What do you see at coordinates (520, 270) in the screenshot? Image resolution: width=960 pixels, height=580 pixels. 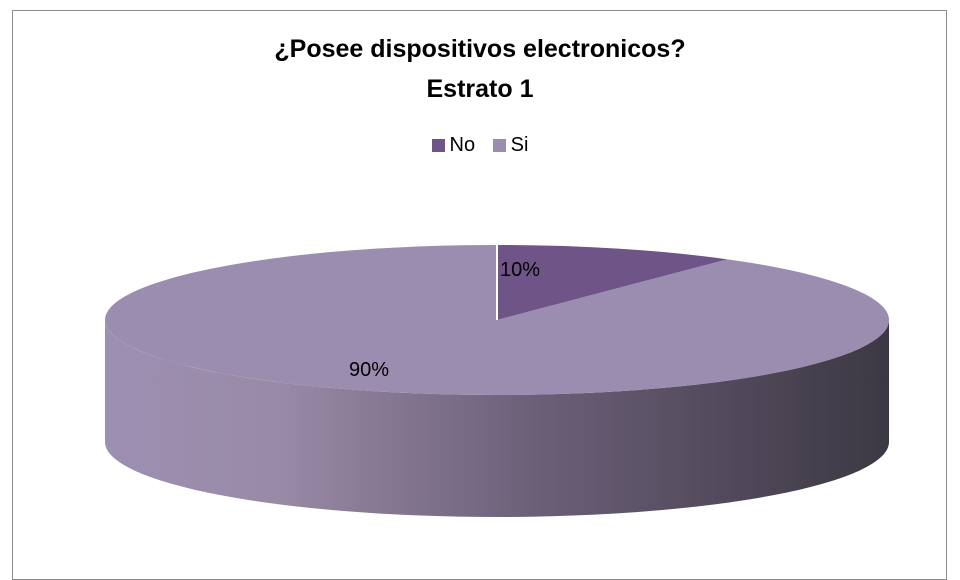 I see `data-label-no: 10%` at bounding box center [520, 270].